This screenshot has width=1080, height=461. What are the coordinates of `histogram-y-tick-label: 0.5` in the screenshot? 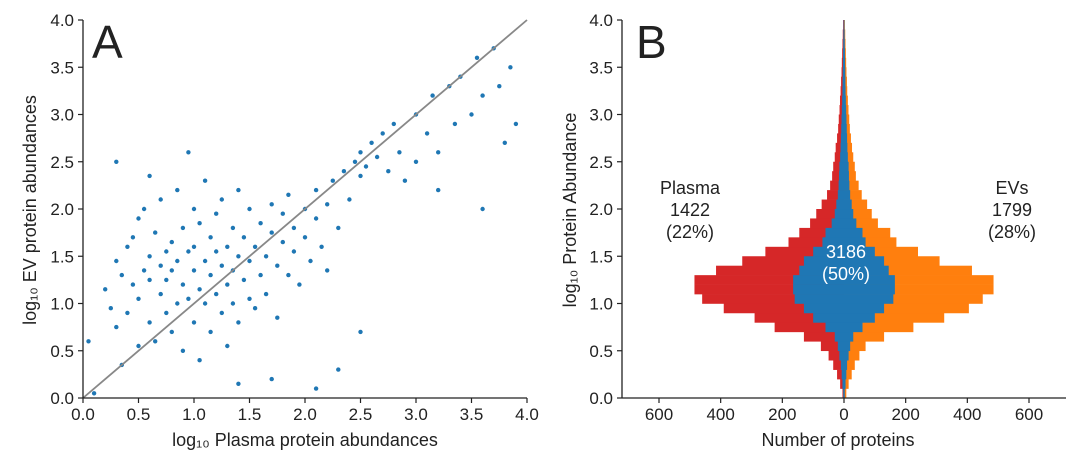 It's located at (601, 351).